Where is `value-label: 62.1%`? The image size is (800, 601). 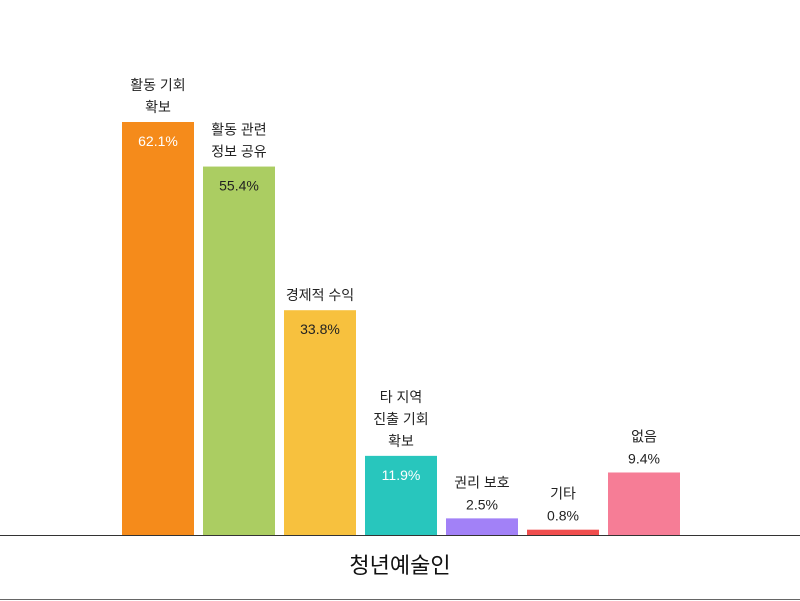 value-label: 62.1% is located at coordinates (158, 141).